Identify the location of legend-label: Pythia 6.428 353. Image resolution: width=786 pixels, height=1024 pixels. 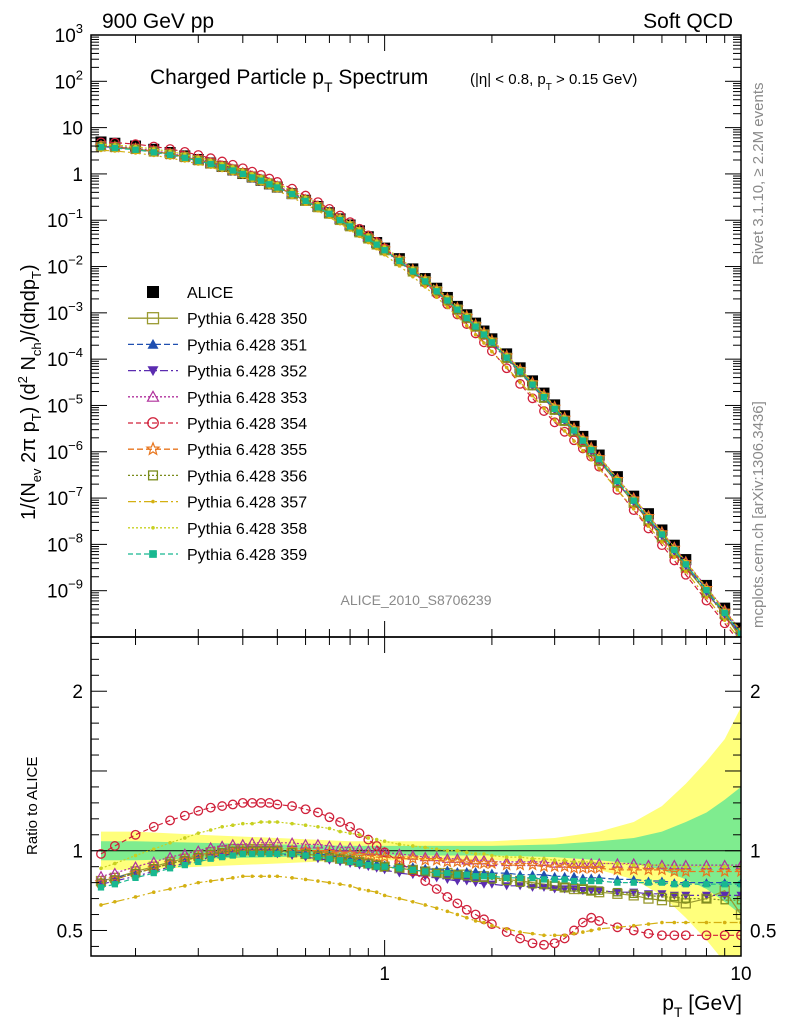
(247, 398).